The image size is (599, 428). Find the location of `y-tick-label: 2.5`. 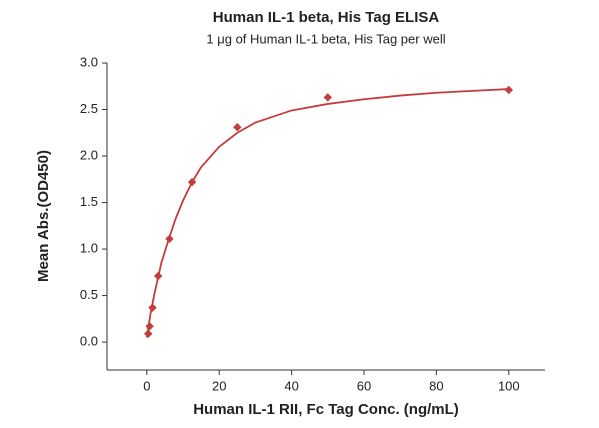

y-tick-label: 2.5 is located at coordinates (89, 108).